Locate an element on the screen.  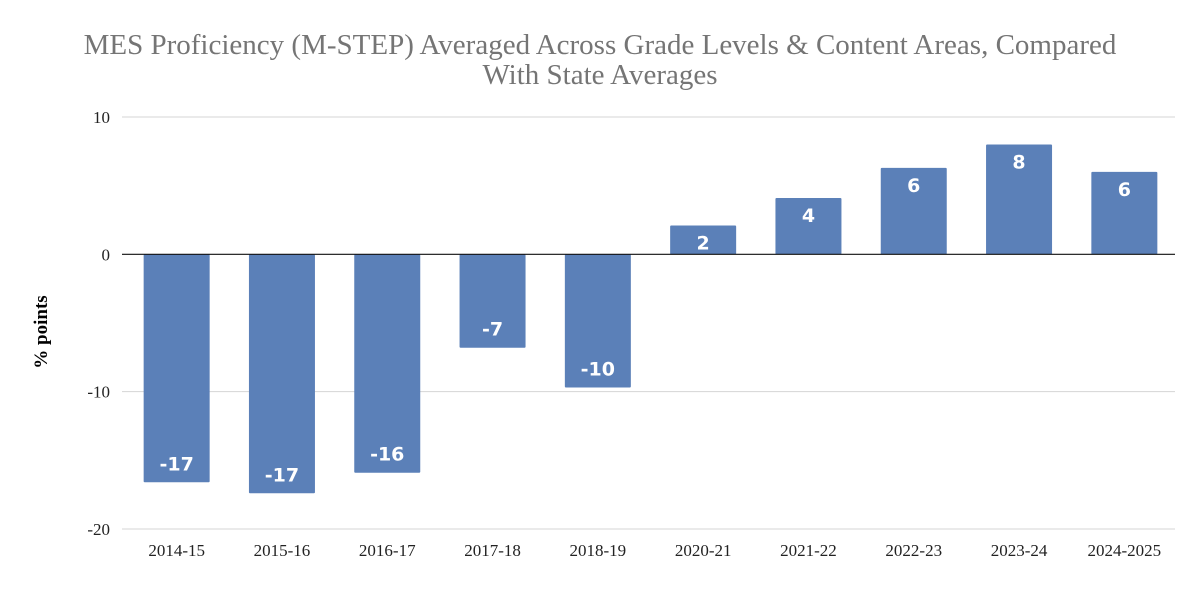
y-tick-label: -20 is located at coordinates (98, 529).